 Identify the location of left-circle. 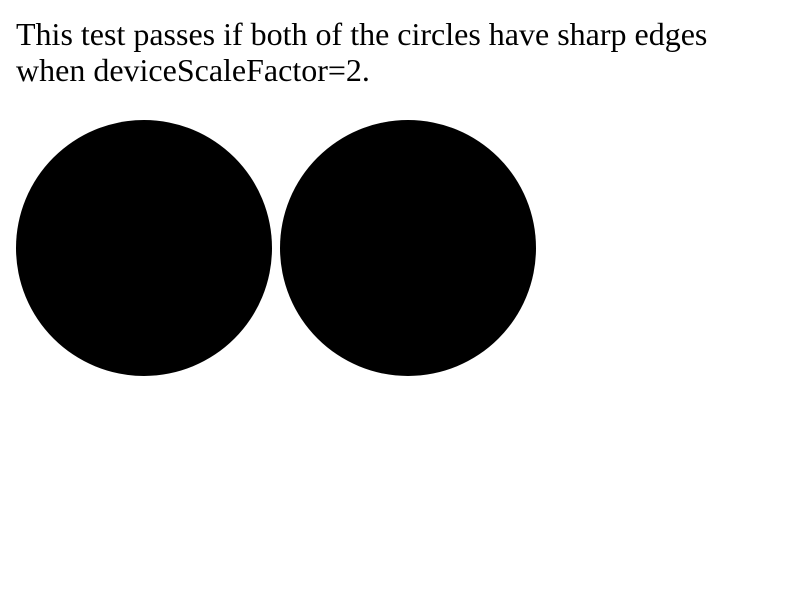
(144, 248).